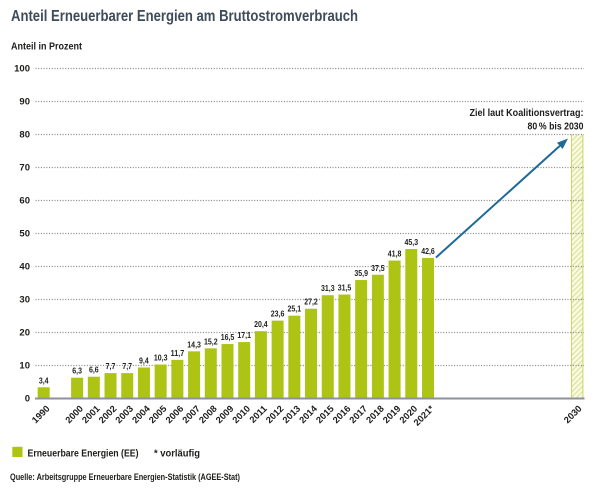 This screenshot has width=600, height=488. Describe the element at coordinates (556, 127) in the screenshot. I see `svg-text: 80 % bis 2030` at that location.